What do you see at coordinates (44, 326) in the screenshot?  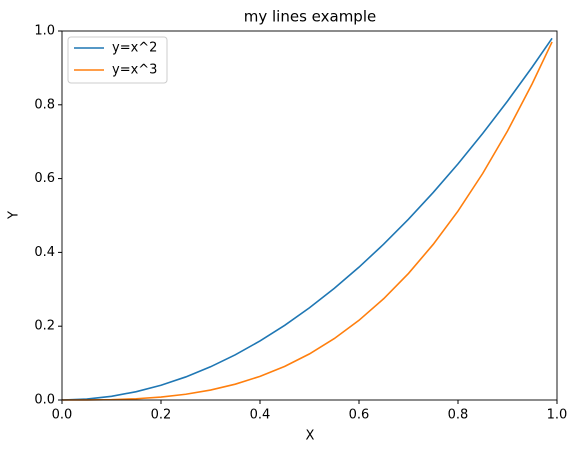 I see `y-tick-label: 0.2` at bounding box center [44, 326].